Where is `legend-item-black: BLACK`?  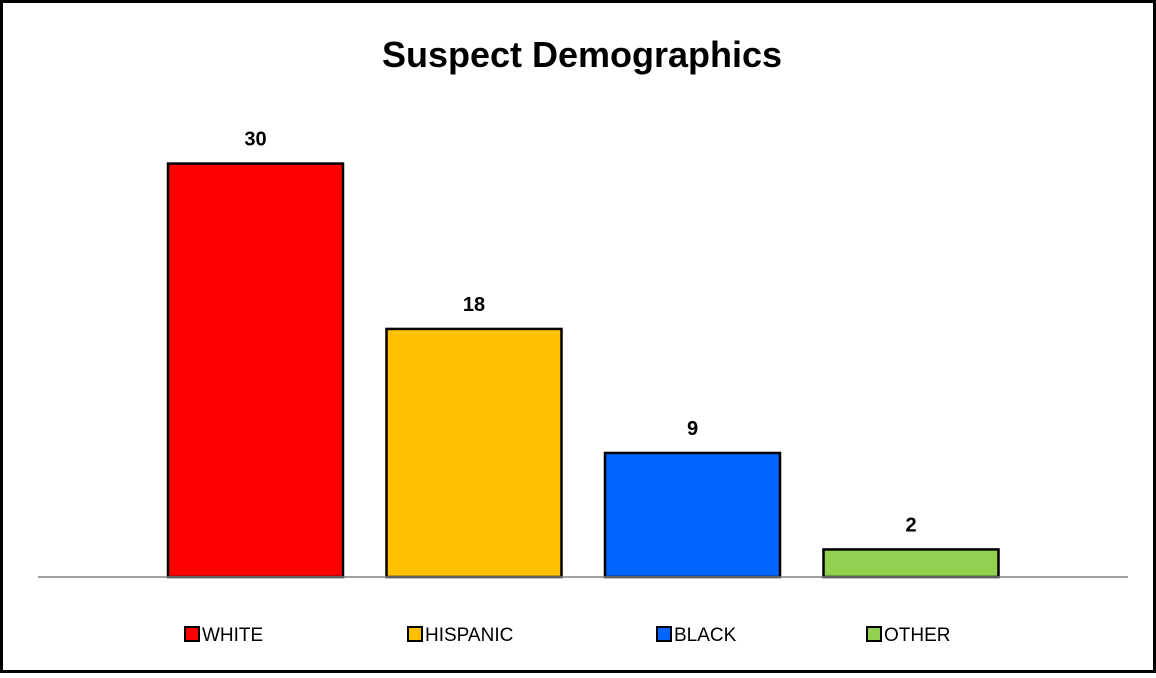 legend-item-black: BLACK is located at coordinates (696, 635).